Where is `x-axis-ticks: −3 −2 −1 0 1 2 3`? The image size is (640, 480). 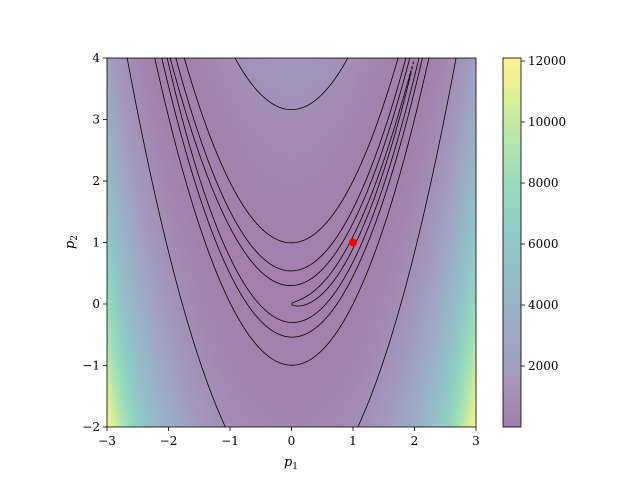 x-axis-ticks: −3 −2 −1 0 1 2 3 is located at coordinates (289, 437).